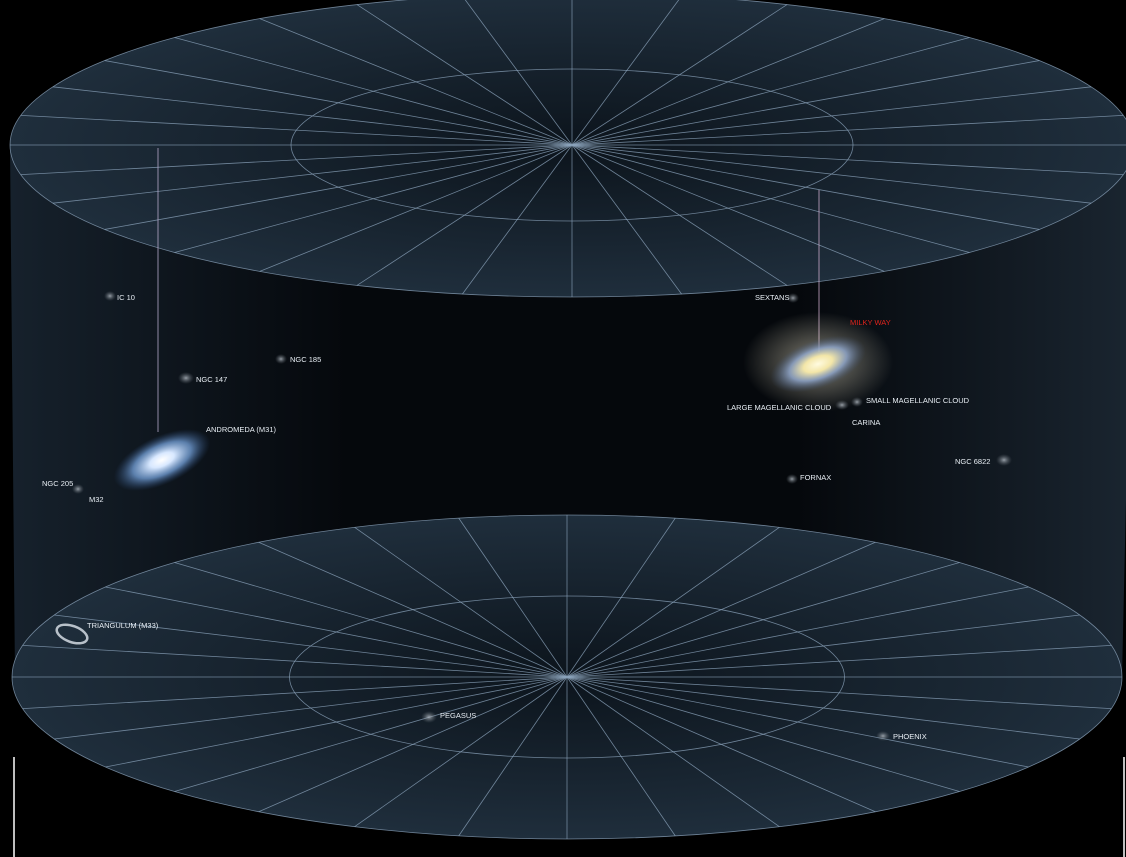  Describe the element at coordinates (815, 477) in the screenshot. I see `label: FORNAX` at that location.